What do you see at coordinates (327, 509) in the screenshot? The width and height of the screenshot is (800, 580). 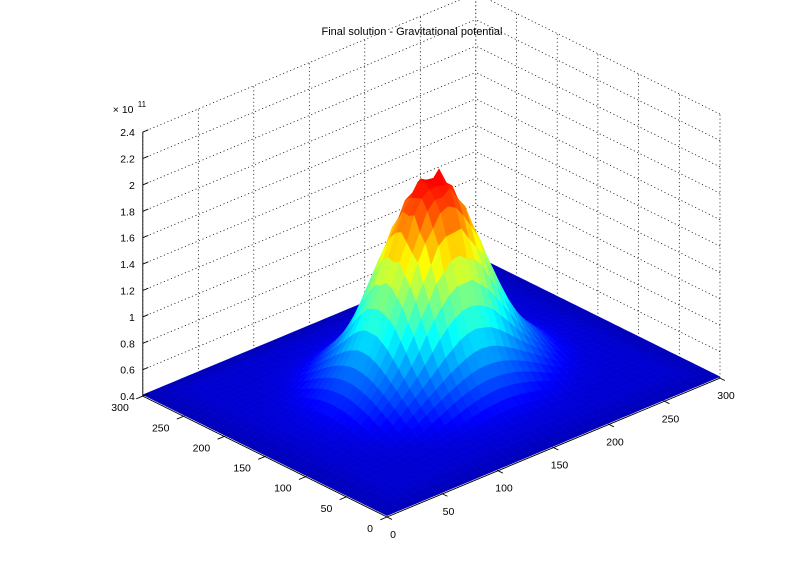 I see `y-tick-label: 50` at bounding box center [327, 509].